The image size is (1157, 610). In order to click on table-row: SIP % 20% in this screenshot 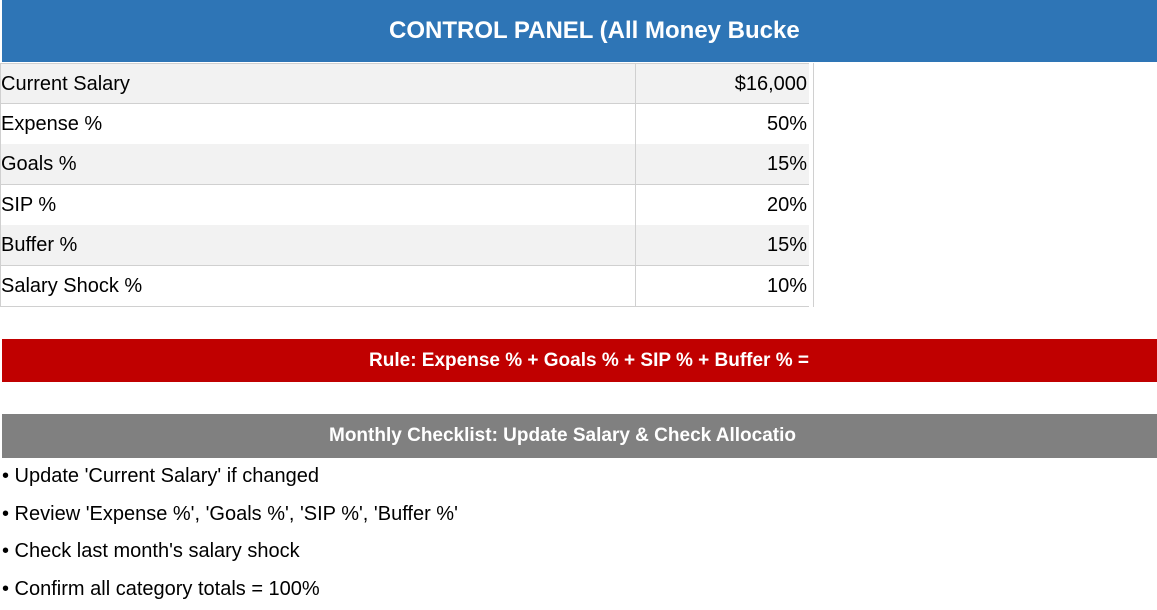, I will do `click(405, 205)`.